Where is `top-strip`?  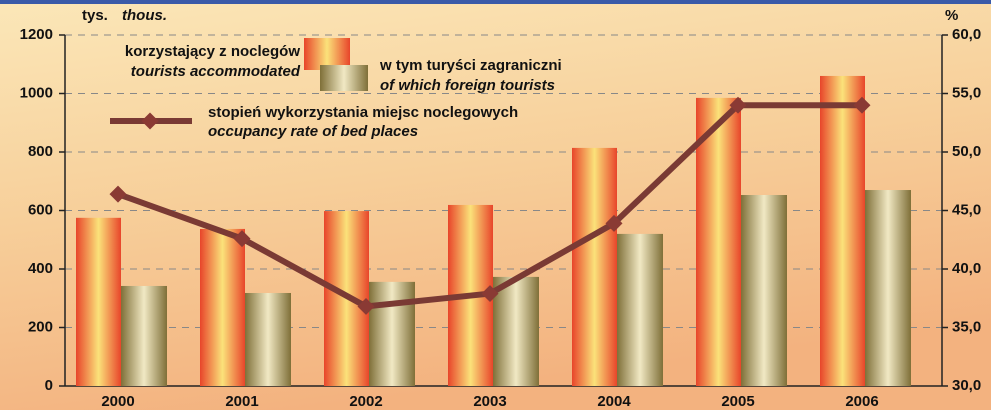
top-strip is located at coordinates (495, 2).